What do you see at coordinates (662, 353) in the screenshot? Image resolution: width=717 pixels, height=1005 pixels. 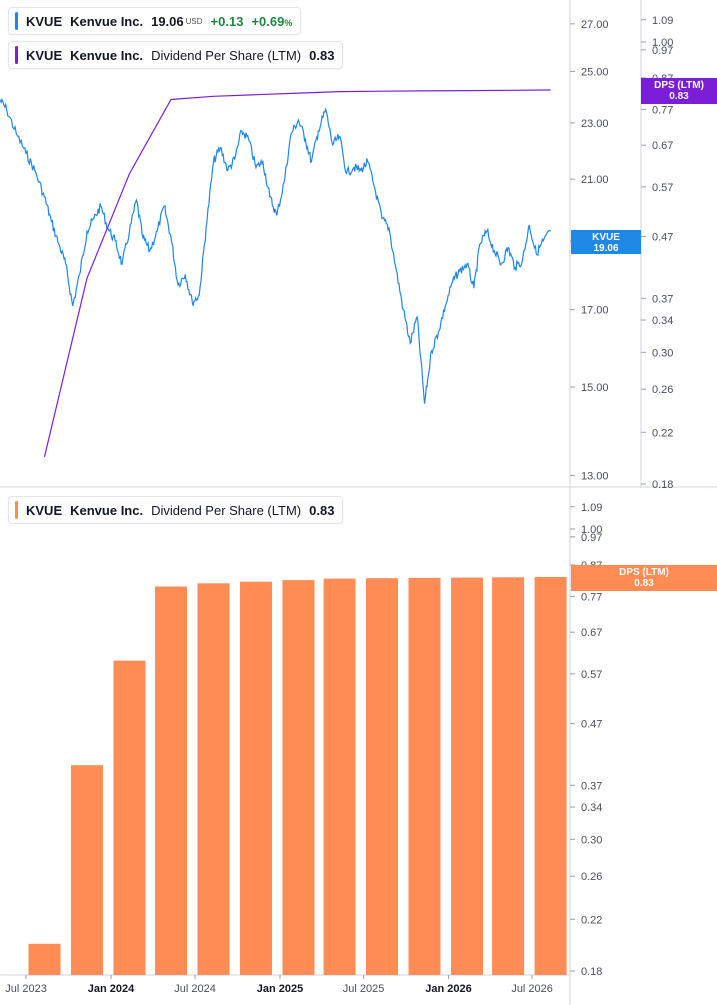 I see `dps-axis-tick-label: 0.30` at bounding box center [662, 353].